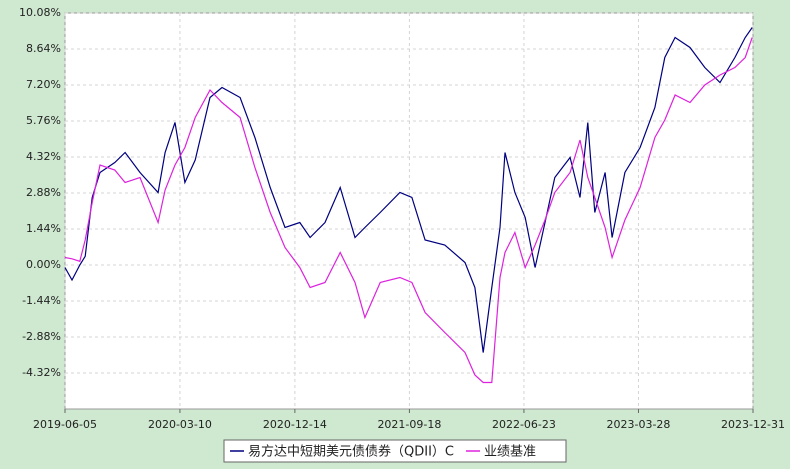 This screenshot has height=469, width=790. What do you see at coordinates (40, 12) in the screenshot?
I see `y-tick-label: 10.08%` at bounding box center [40, 12].